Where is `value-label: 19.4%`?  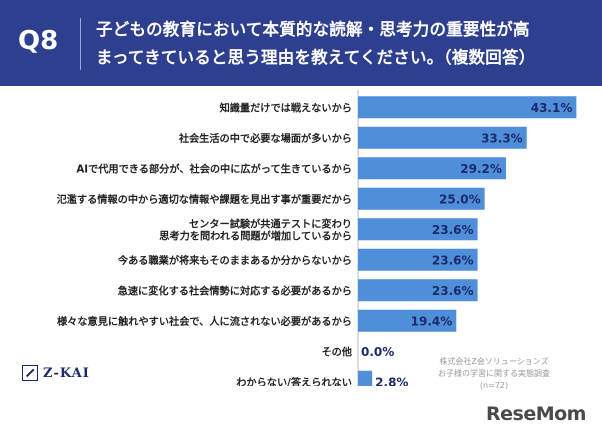
value-label: 19.4% is located at coordinates (432, 321).